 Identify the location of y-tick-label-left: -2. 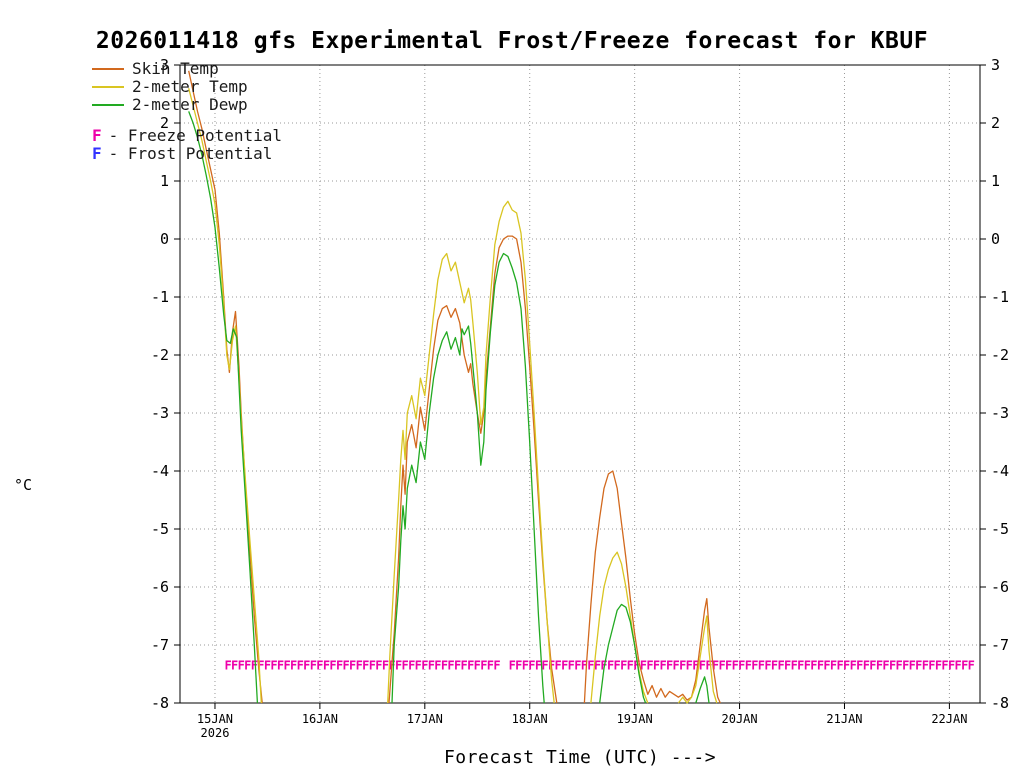
(160, 355).